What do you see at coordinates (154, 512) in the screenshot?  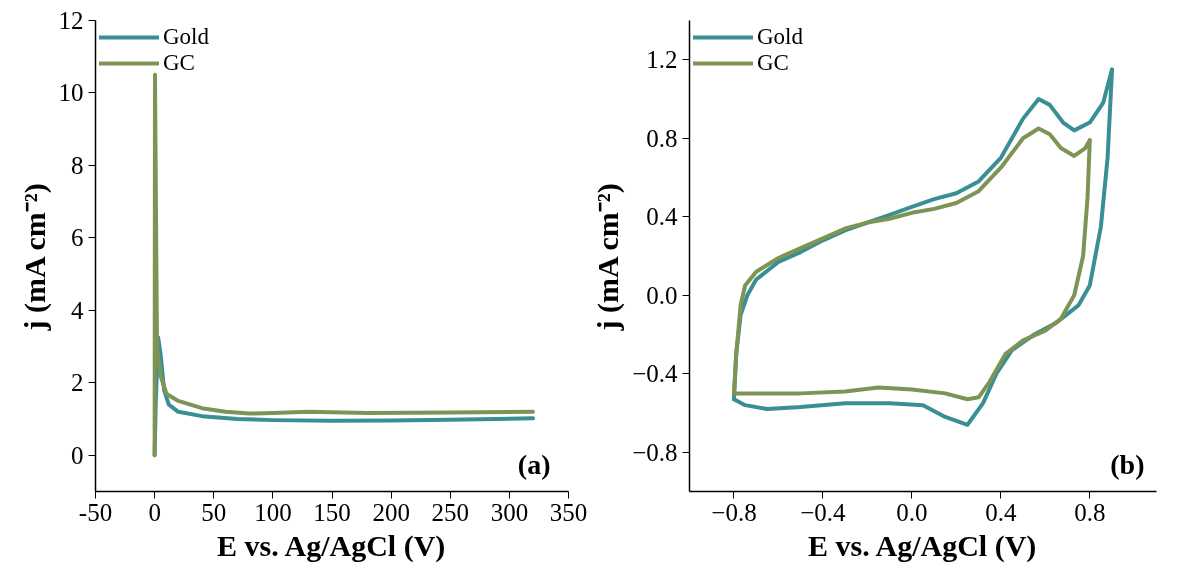 I see `x-tick-label: 0` at bounding box center [154, 512].